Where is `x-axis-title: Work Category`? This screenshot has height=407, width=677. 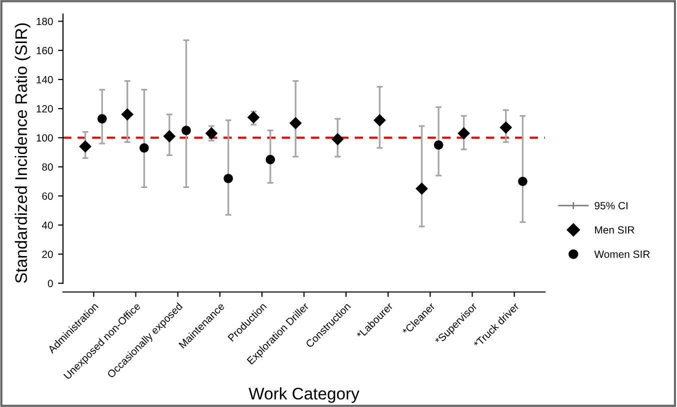
x-axis-title: Work Category is located at coordinates (304, 395).